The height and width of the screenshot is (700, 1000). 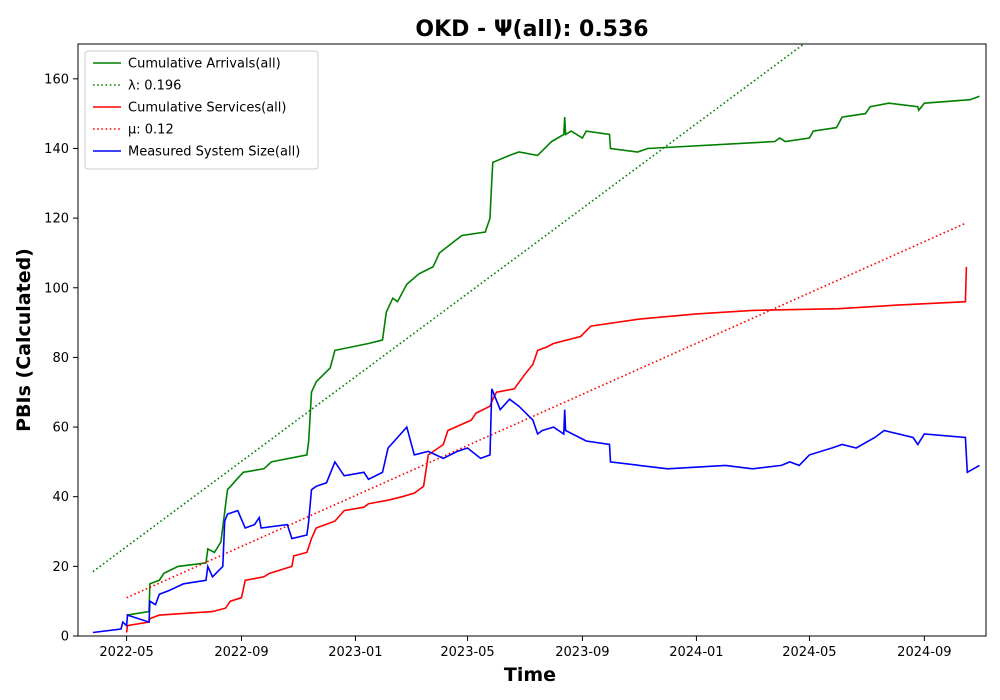 I want to click on x-tick-label: 2022-09, so click(x=241, y=652).